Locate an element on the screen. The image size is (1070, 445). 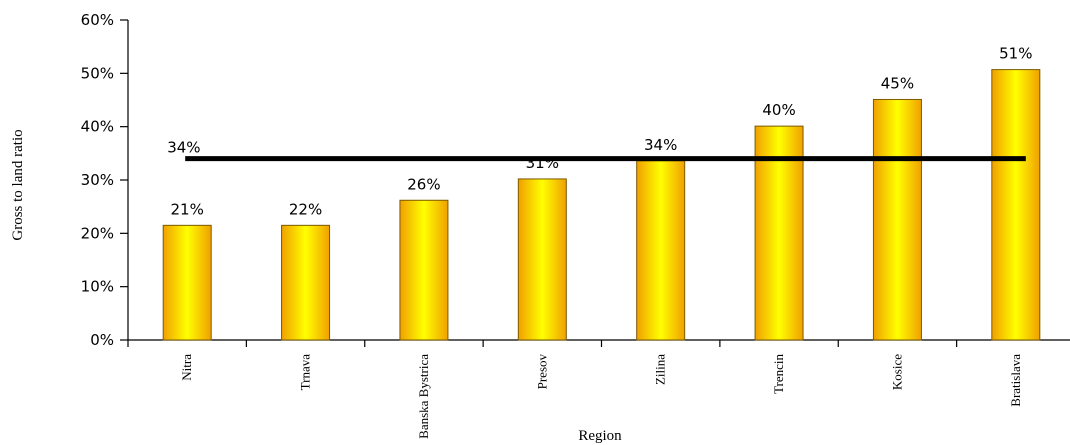
bar-data-label: 21% is located at coordinates (187, 209).